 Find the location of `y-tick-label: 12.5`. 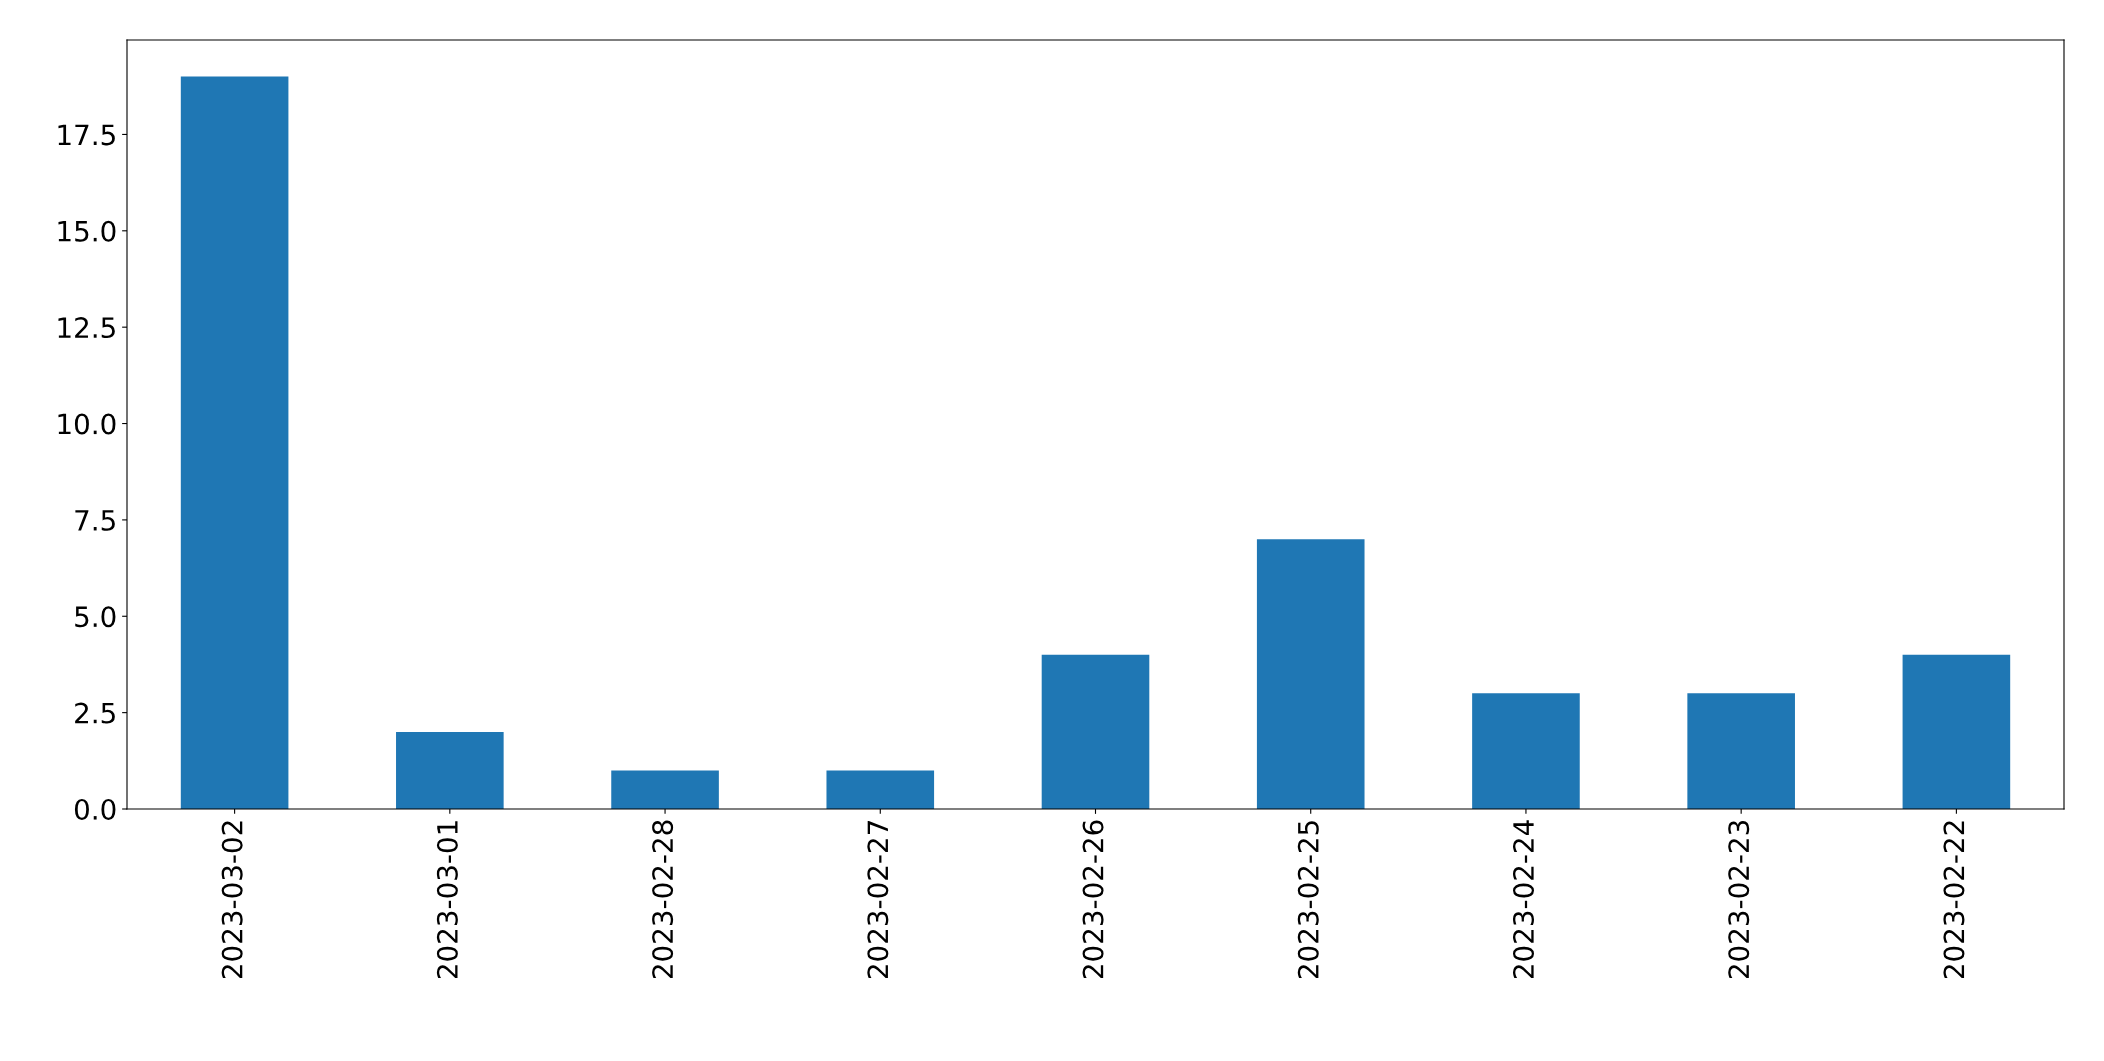

y-tick-label: 12.5 is located at coordinates (86, 328).